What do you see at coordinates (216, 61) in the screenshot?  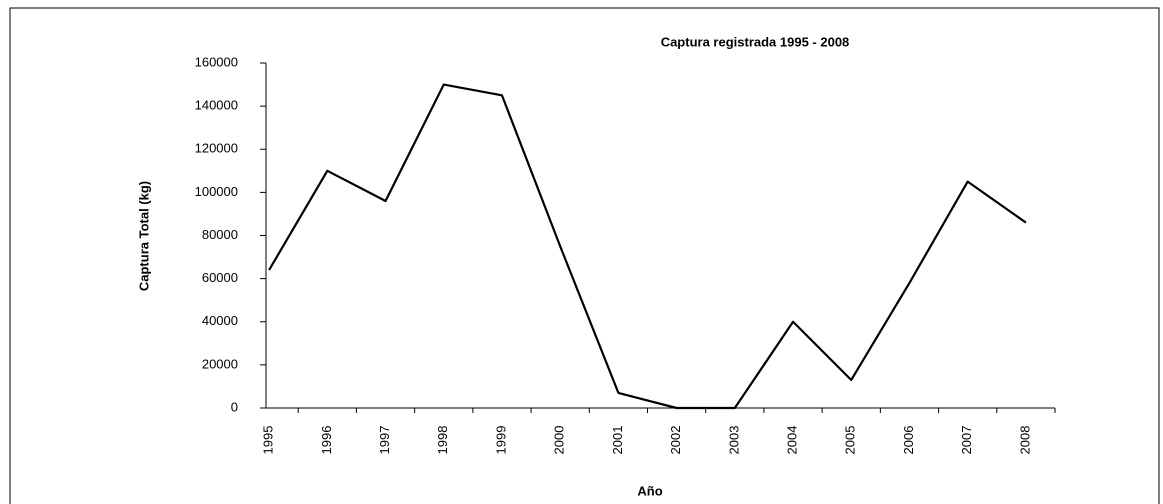 I see `y-tick-label: 160000` at bounding box center [216, 61].